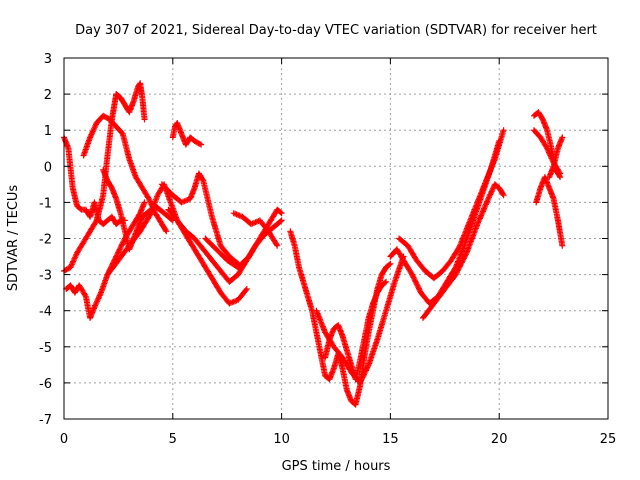 The height and width of the screenshot is (480, 640). Describe the element at coordinates (45, 348) in the screenshot. I see `y-tick-label: -5` at that location.